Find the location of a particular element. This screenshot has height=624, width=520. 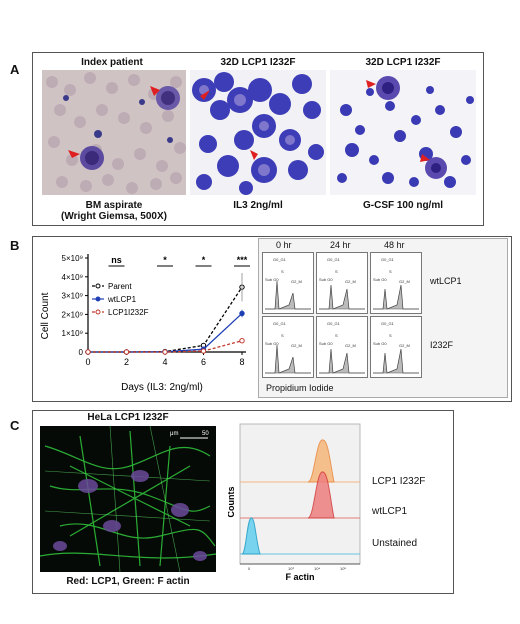

panel-c-letter: C is located at coordinates (15, 425).